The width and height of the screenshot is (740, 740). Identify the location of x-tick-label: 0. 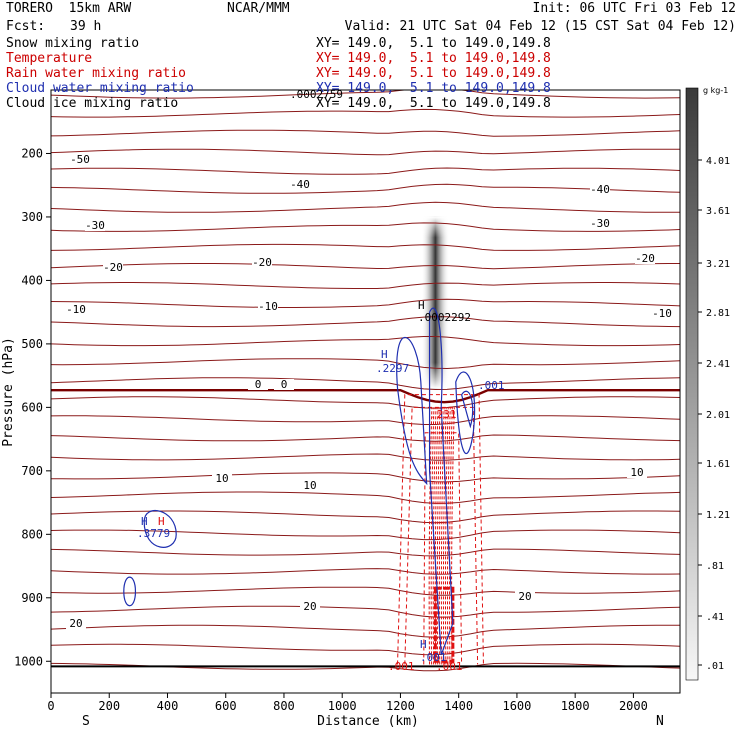
(50, 706).